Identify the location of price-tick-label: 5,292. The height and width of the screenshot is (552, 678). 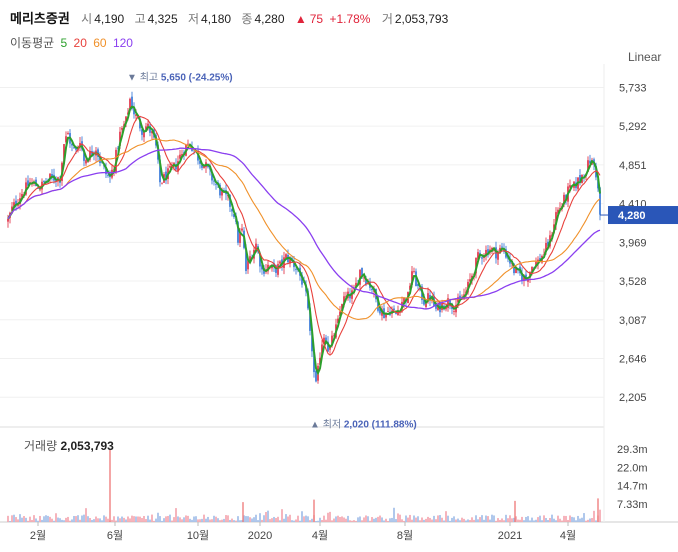
(633, 127).